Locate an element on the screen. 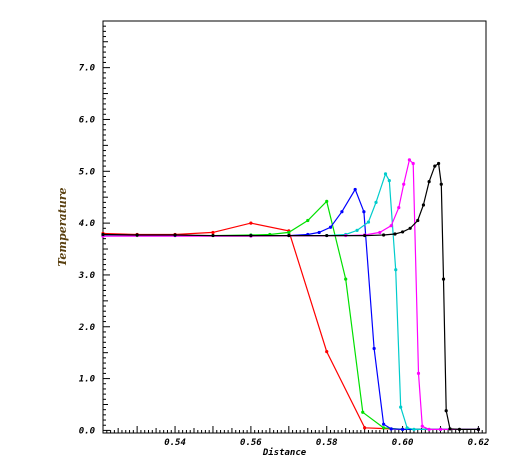 The image size is (511, 472). y-axis: 0.0 1.0 2.0 3.0 4.0 5.0 6.0 7.0 is located at coordinates (94, 228).